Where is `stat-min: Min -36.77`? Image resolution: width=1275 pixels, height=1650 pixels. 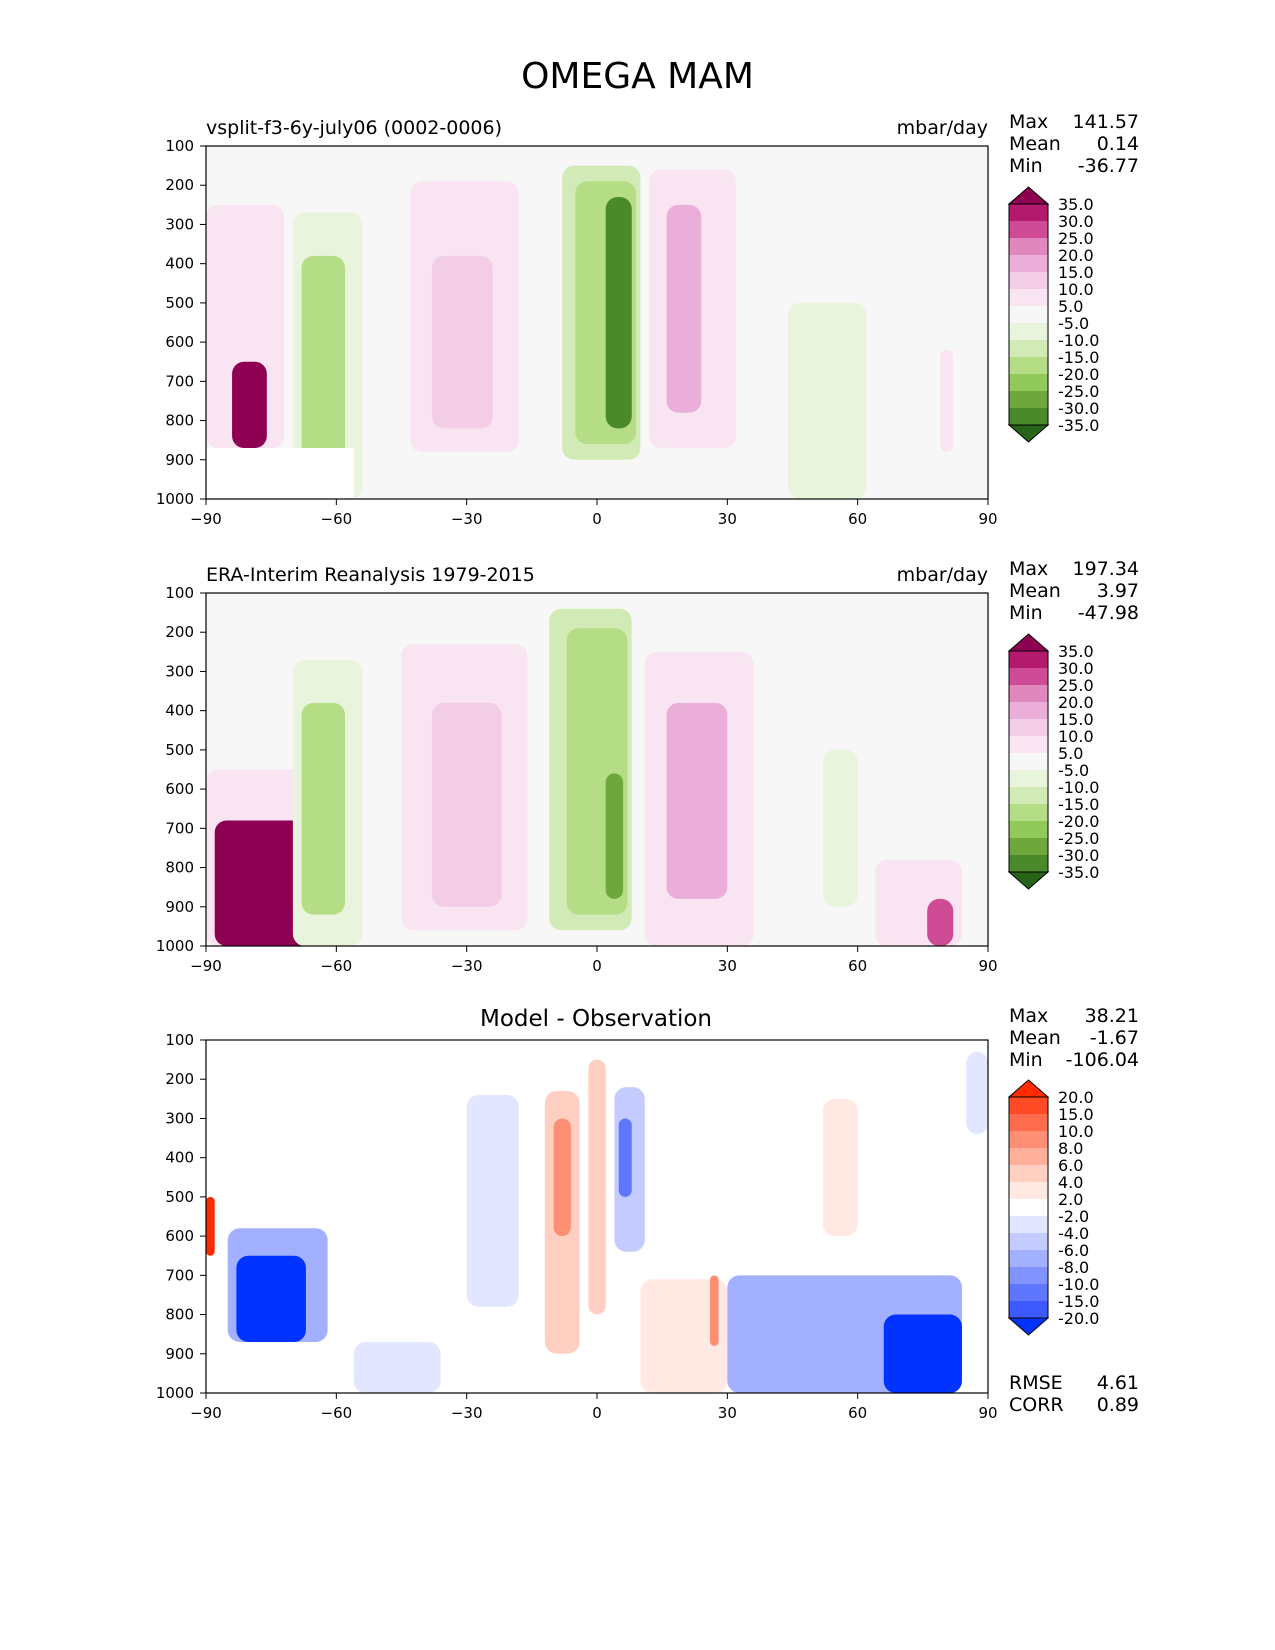 stat-min: Min -36.77 is located at coordinates (1074, 166).